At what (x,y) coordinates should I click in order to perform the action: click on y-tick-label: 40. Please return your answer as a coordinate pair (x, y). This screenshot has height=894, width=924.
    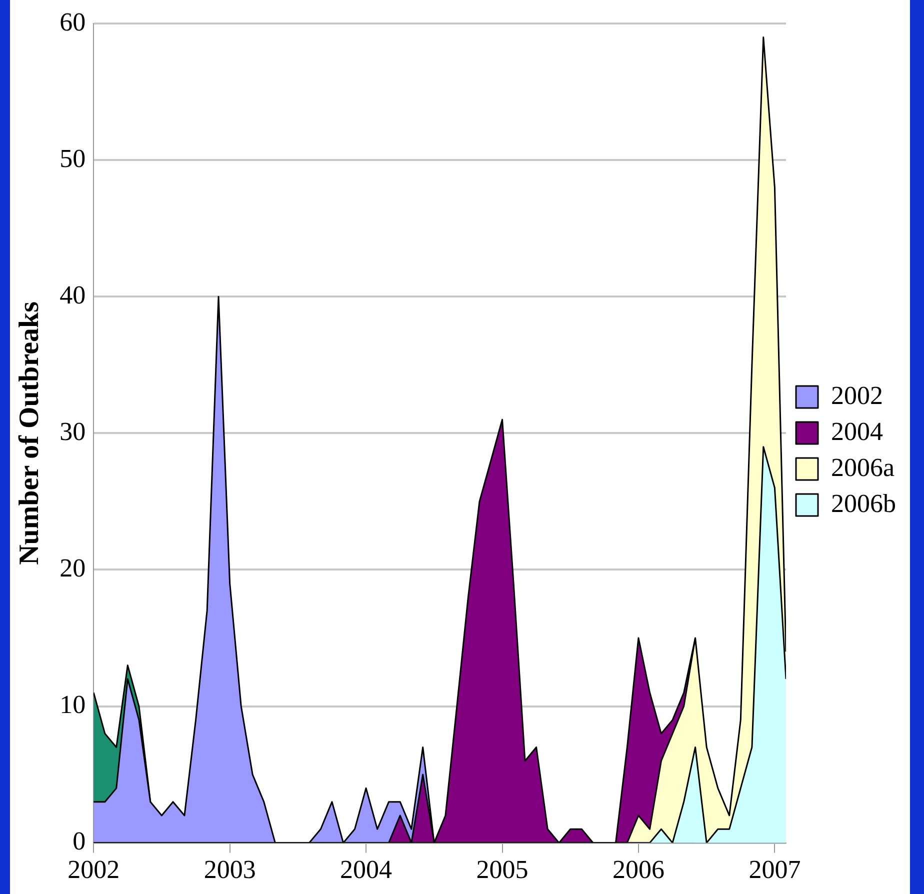
    Looking at the image, I should click on (73, 295).